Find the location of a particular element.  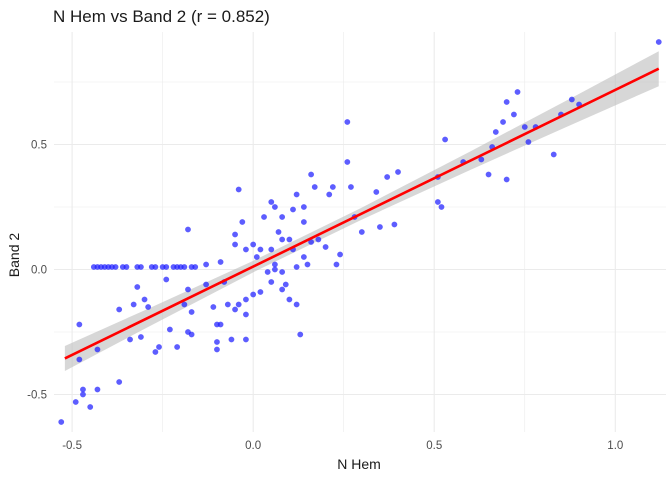

y-tick-label: 0.0 is located at coordinates (39, 271).